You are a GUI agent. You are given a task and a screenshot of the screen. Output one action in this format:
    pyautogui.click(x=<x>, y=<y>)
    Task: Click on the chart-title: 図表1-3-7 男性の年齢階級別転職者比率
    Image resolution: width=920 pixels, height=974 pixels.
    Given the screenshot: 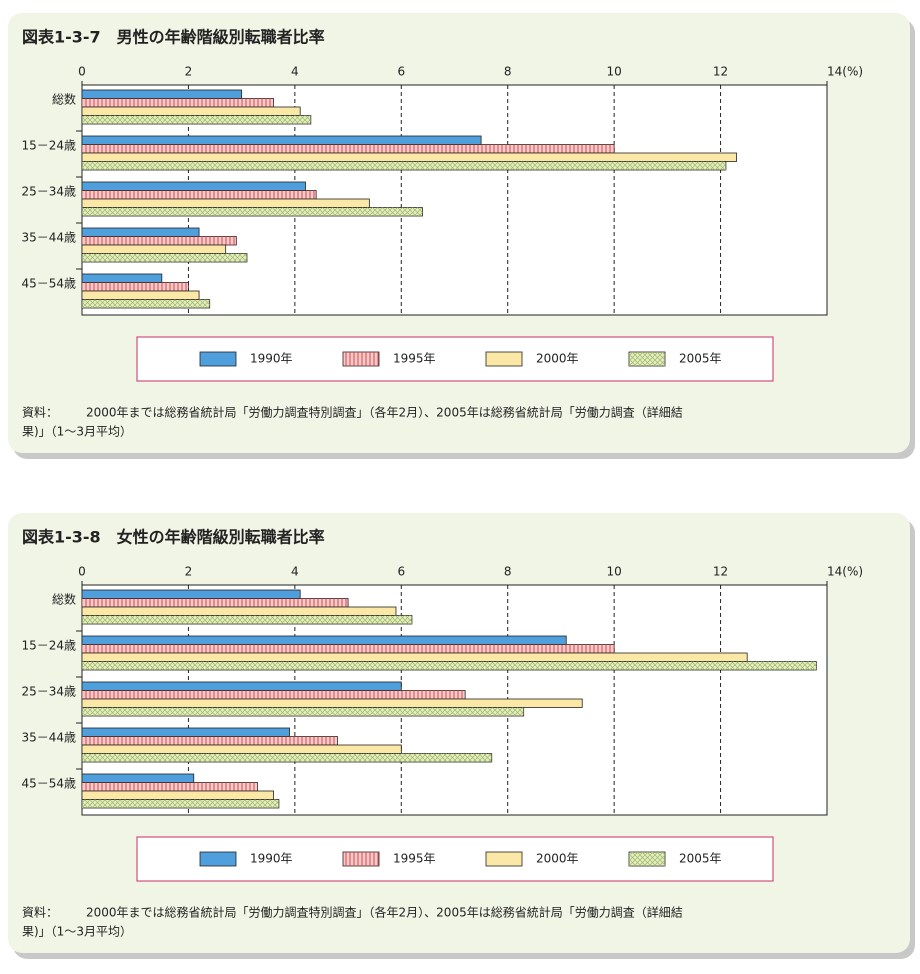 What is the action you would take?
    pyautogui.click(x=173, y=37)
    